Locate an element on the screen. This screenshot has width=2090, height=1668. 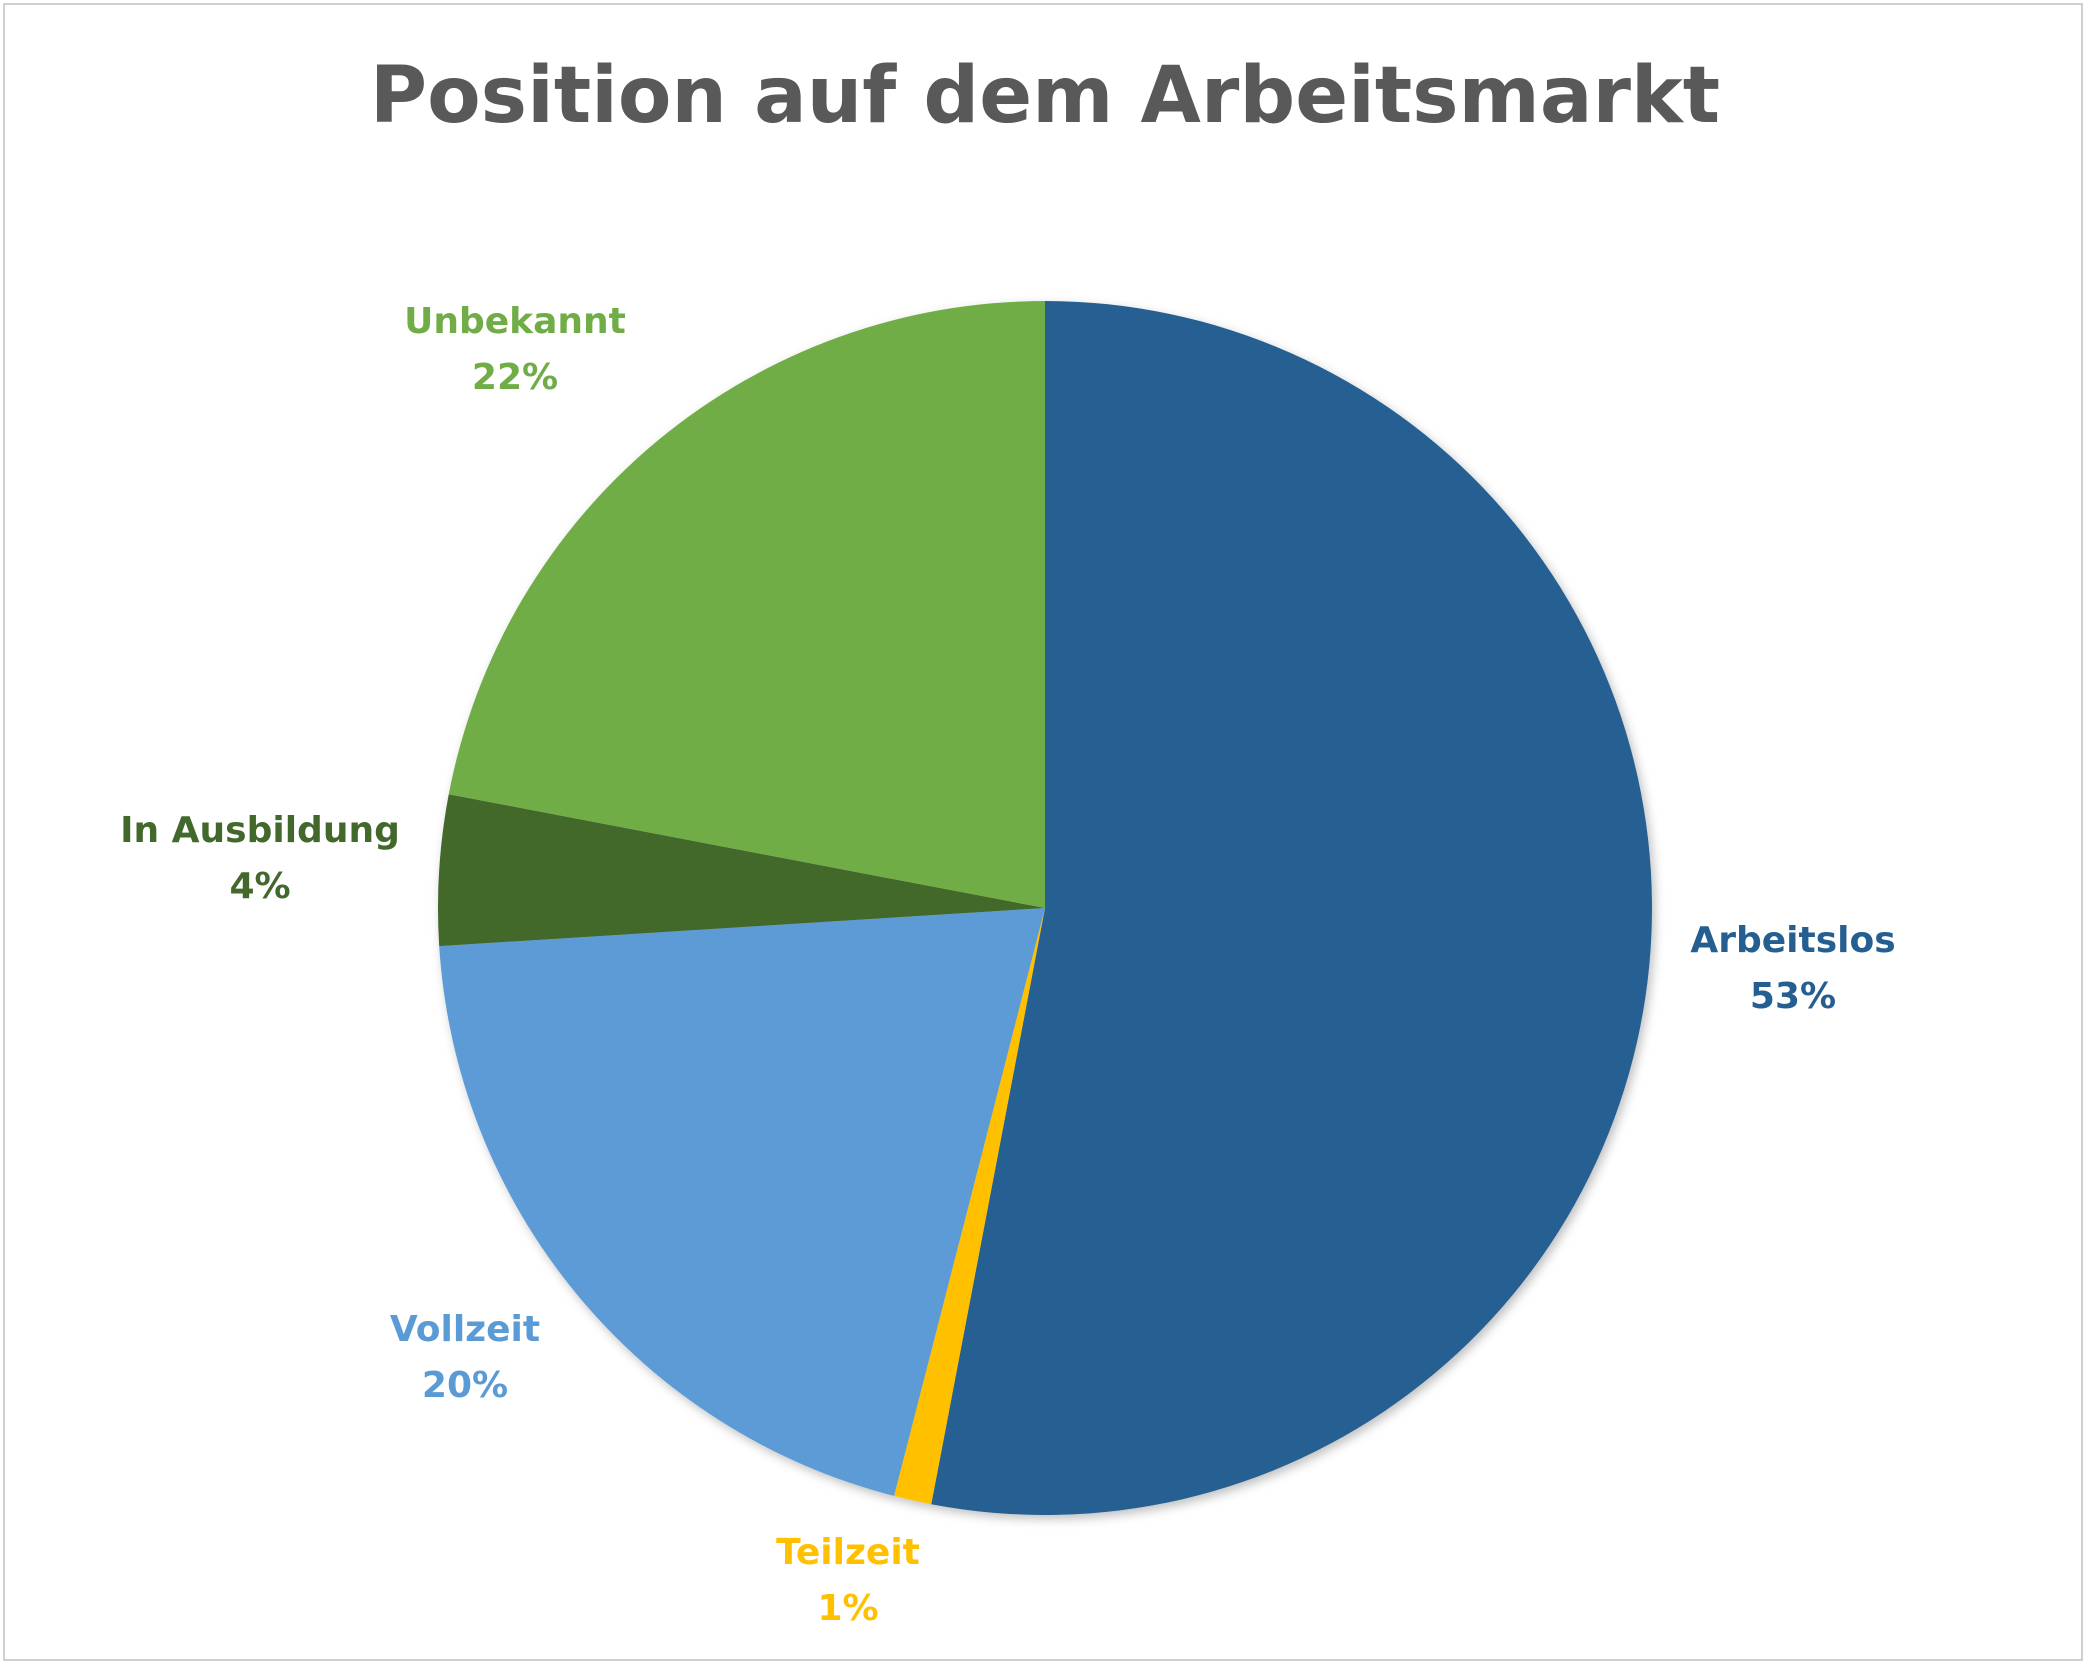
slice-percent: 22% is located at coordinates (515, 377).